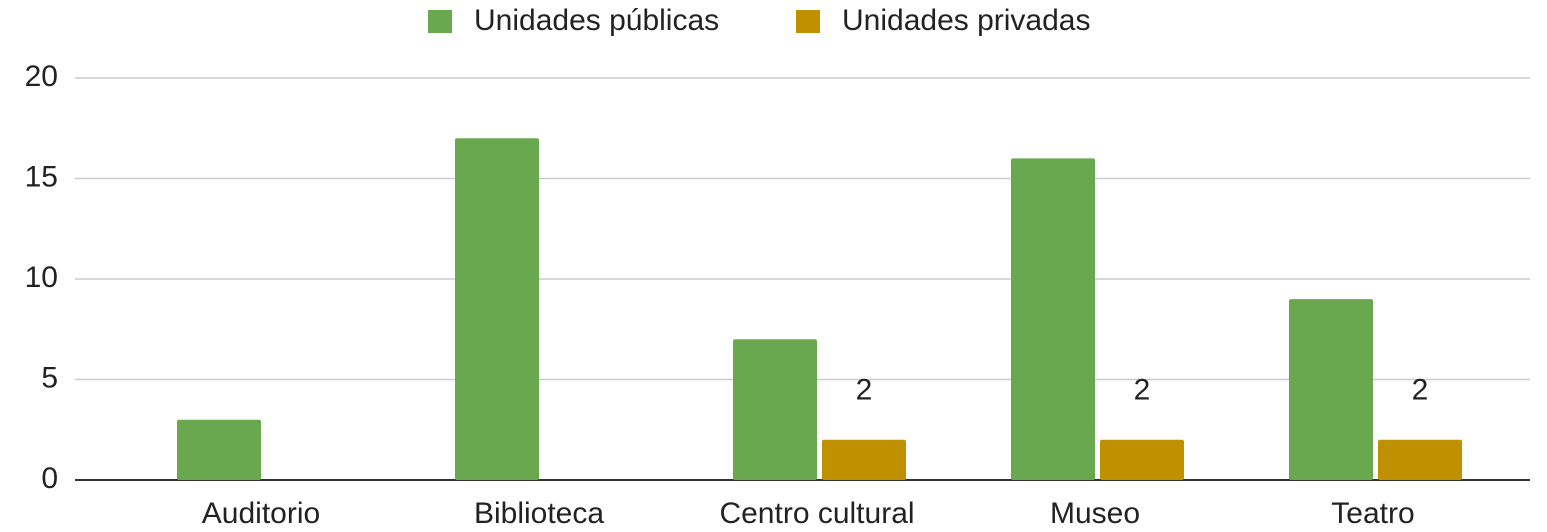 The image size is (1547, 532). Describe the element at coordinates (1372, 513) in the screenshot. I see `x-tick-label: Teatro` at that location.